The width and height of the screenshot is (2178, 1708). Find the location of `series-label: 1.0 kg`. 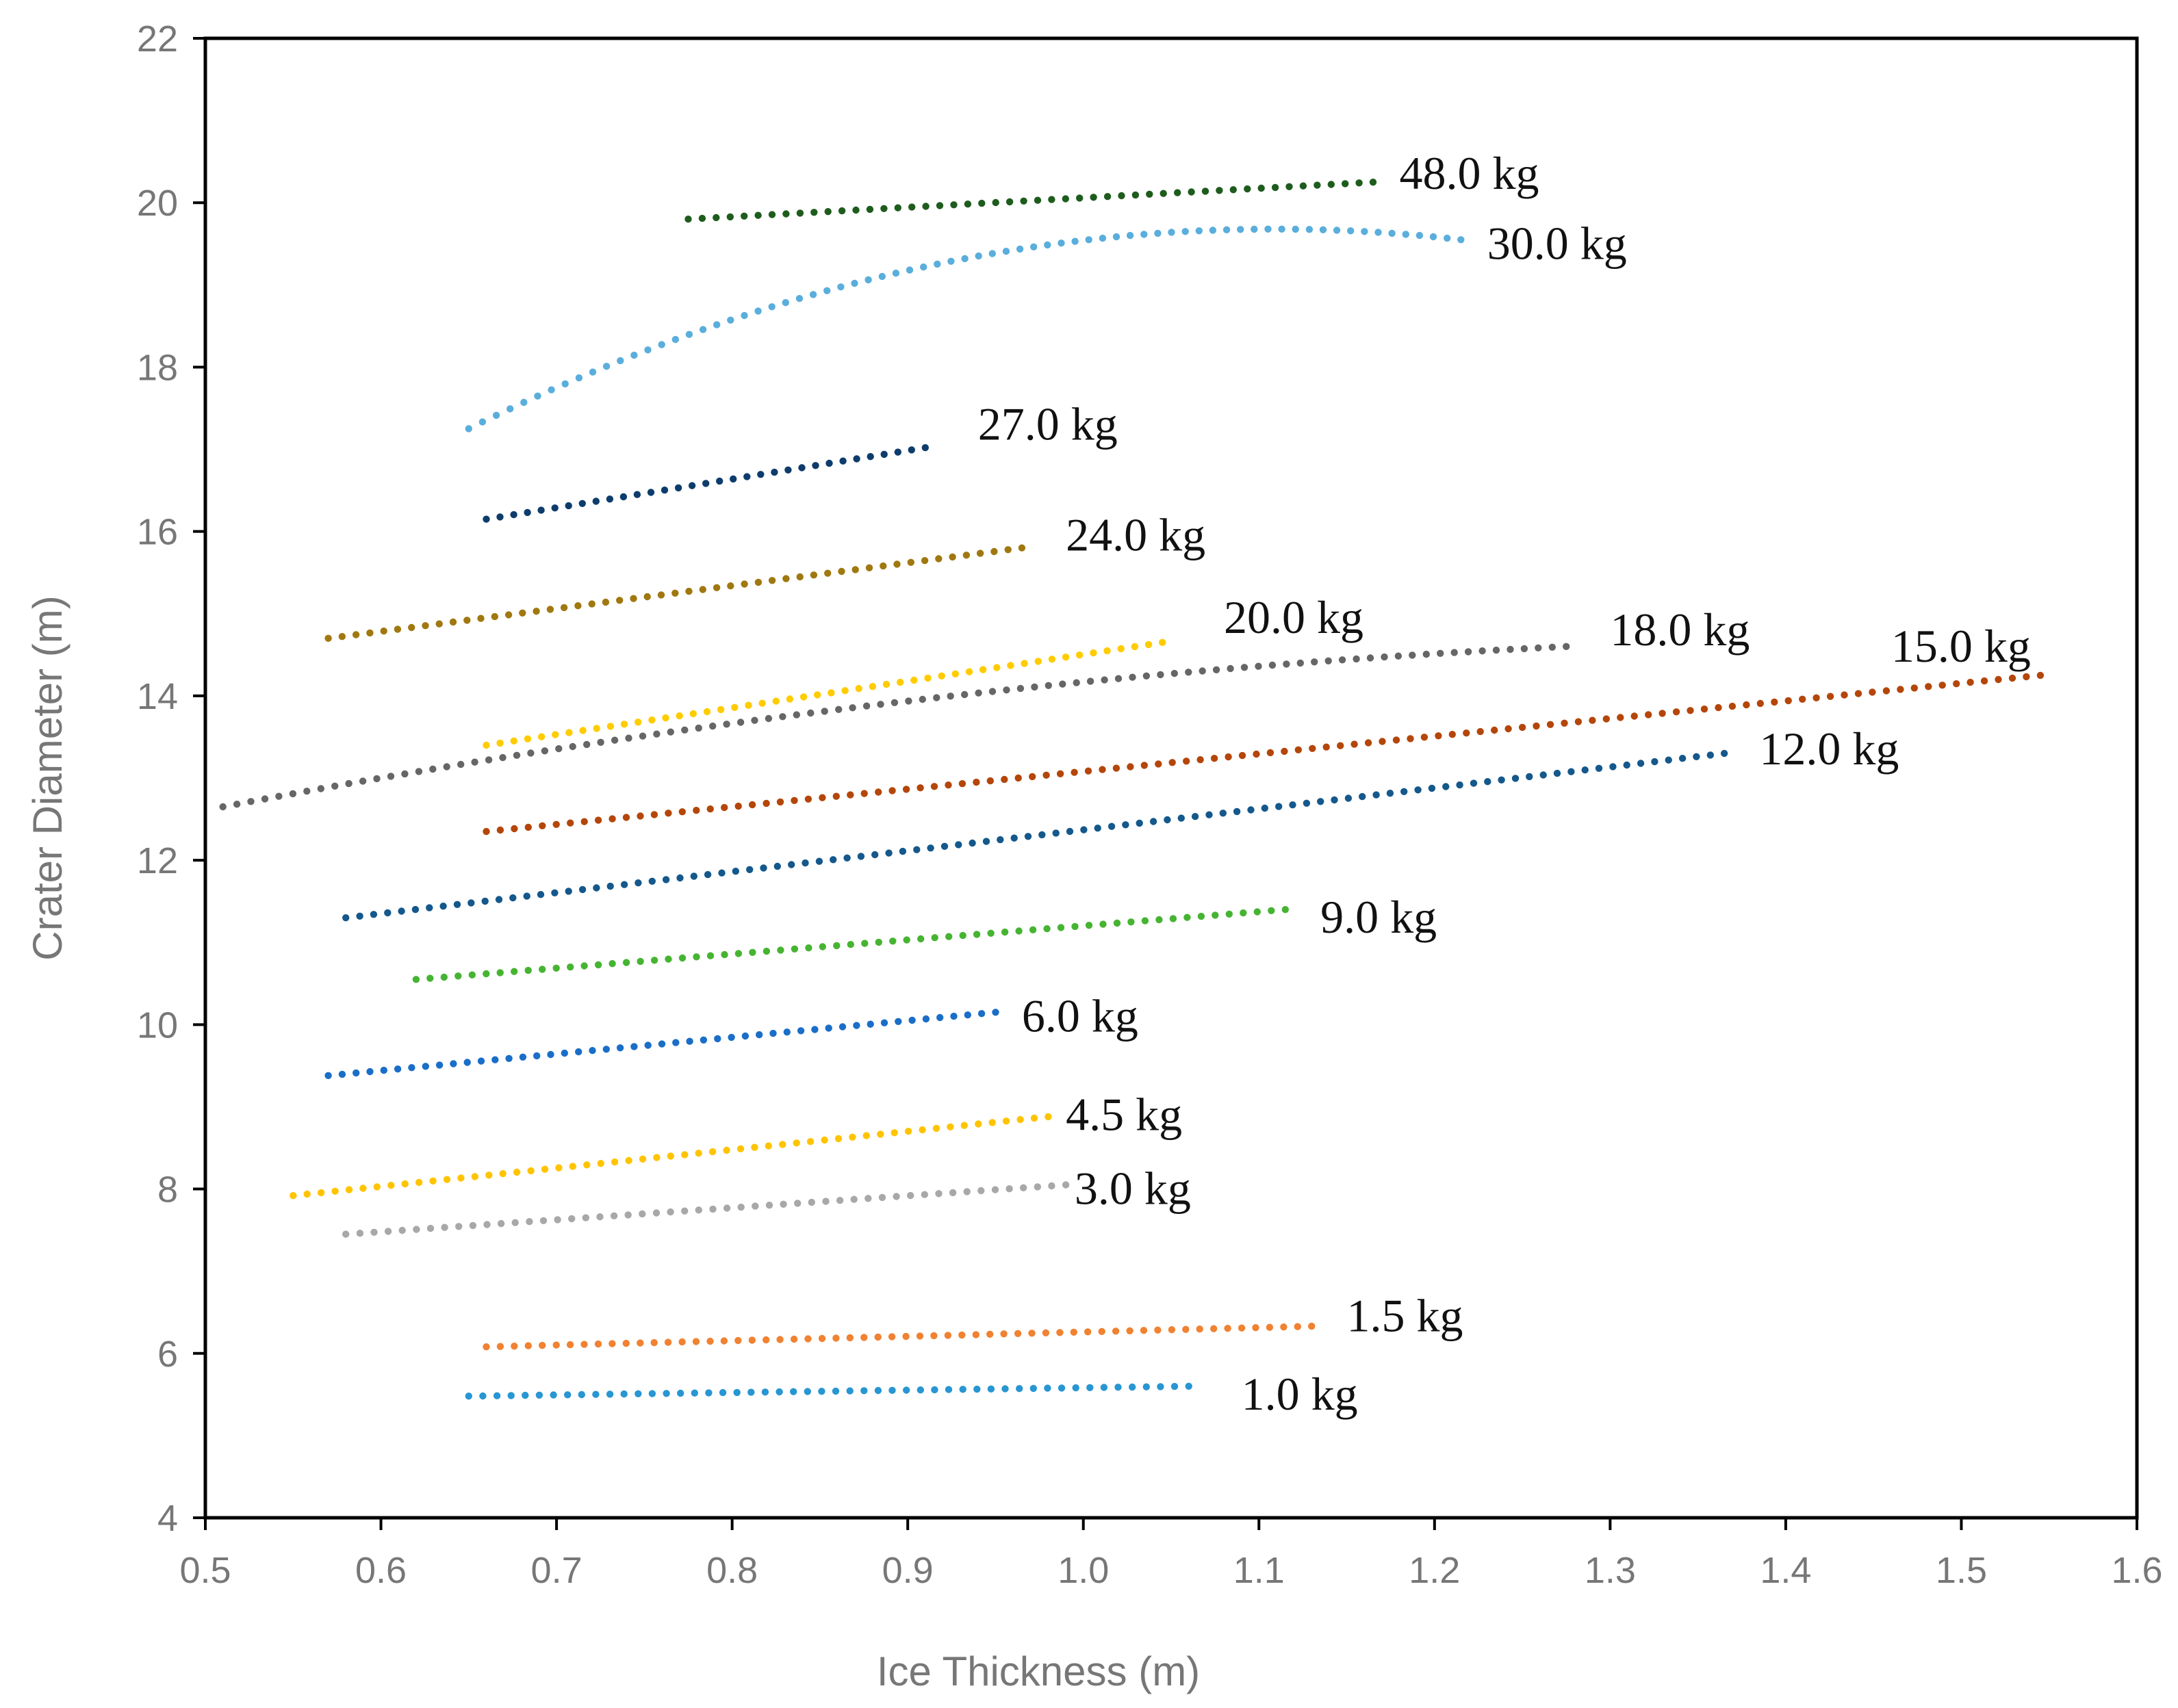

series-label: 1.0 kg is located at coordinates (1300, 1394).